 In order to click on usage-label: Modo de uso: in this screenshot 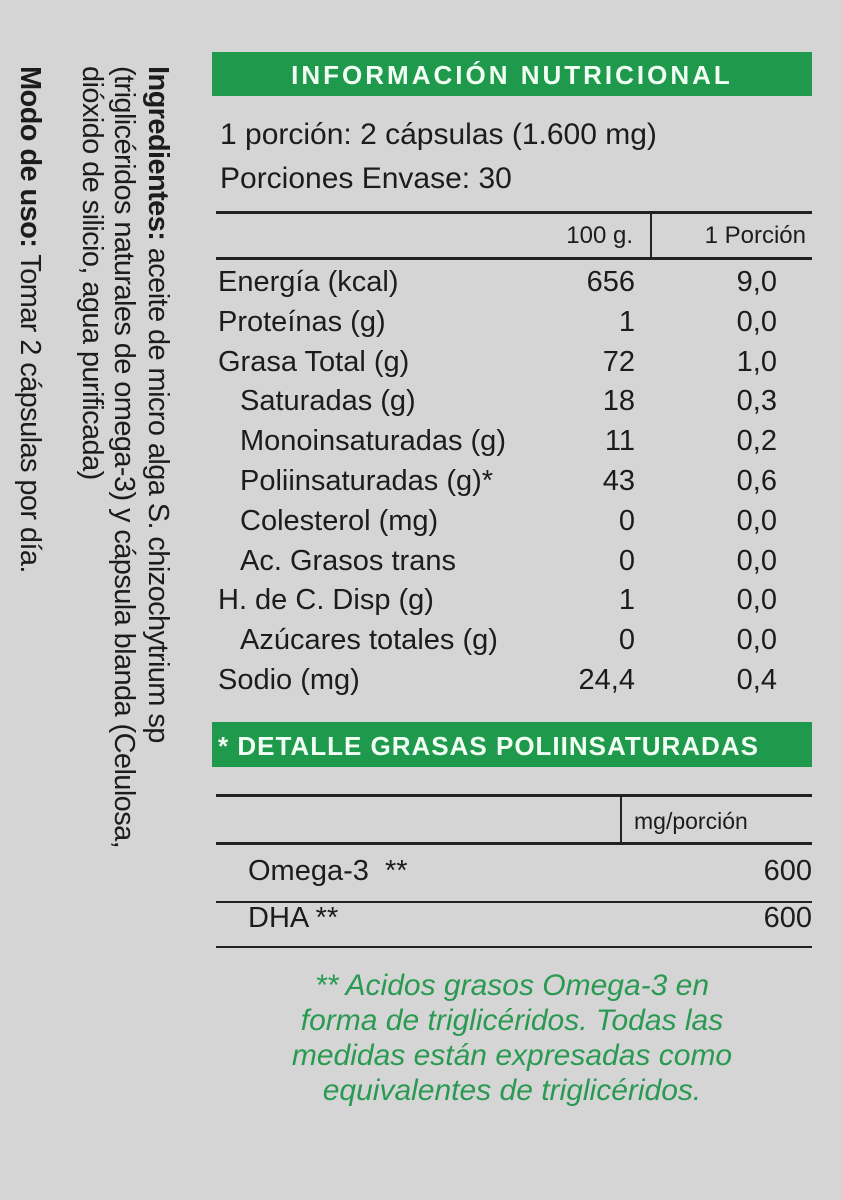, I will do `click(30, 157)`.